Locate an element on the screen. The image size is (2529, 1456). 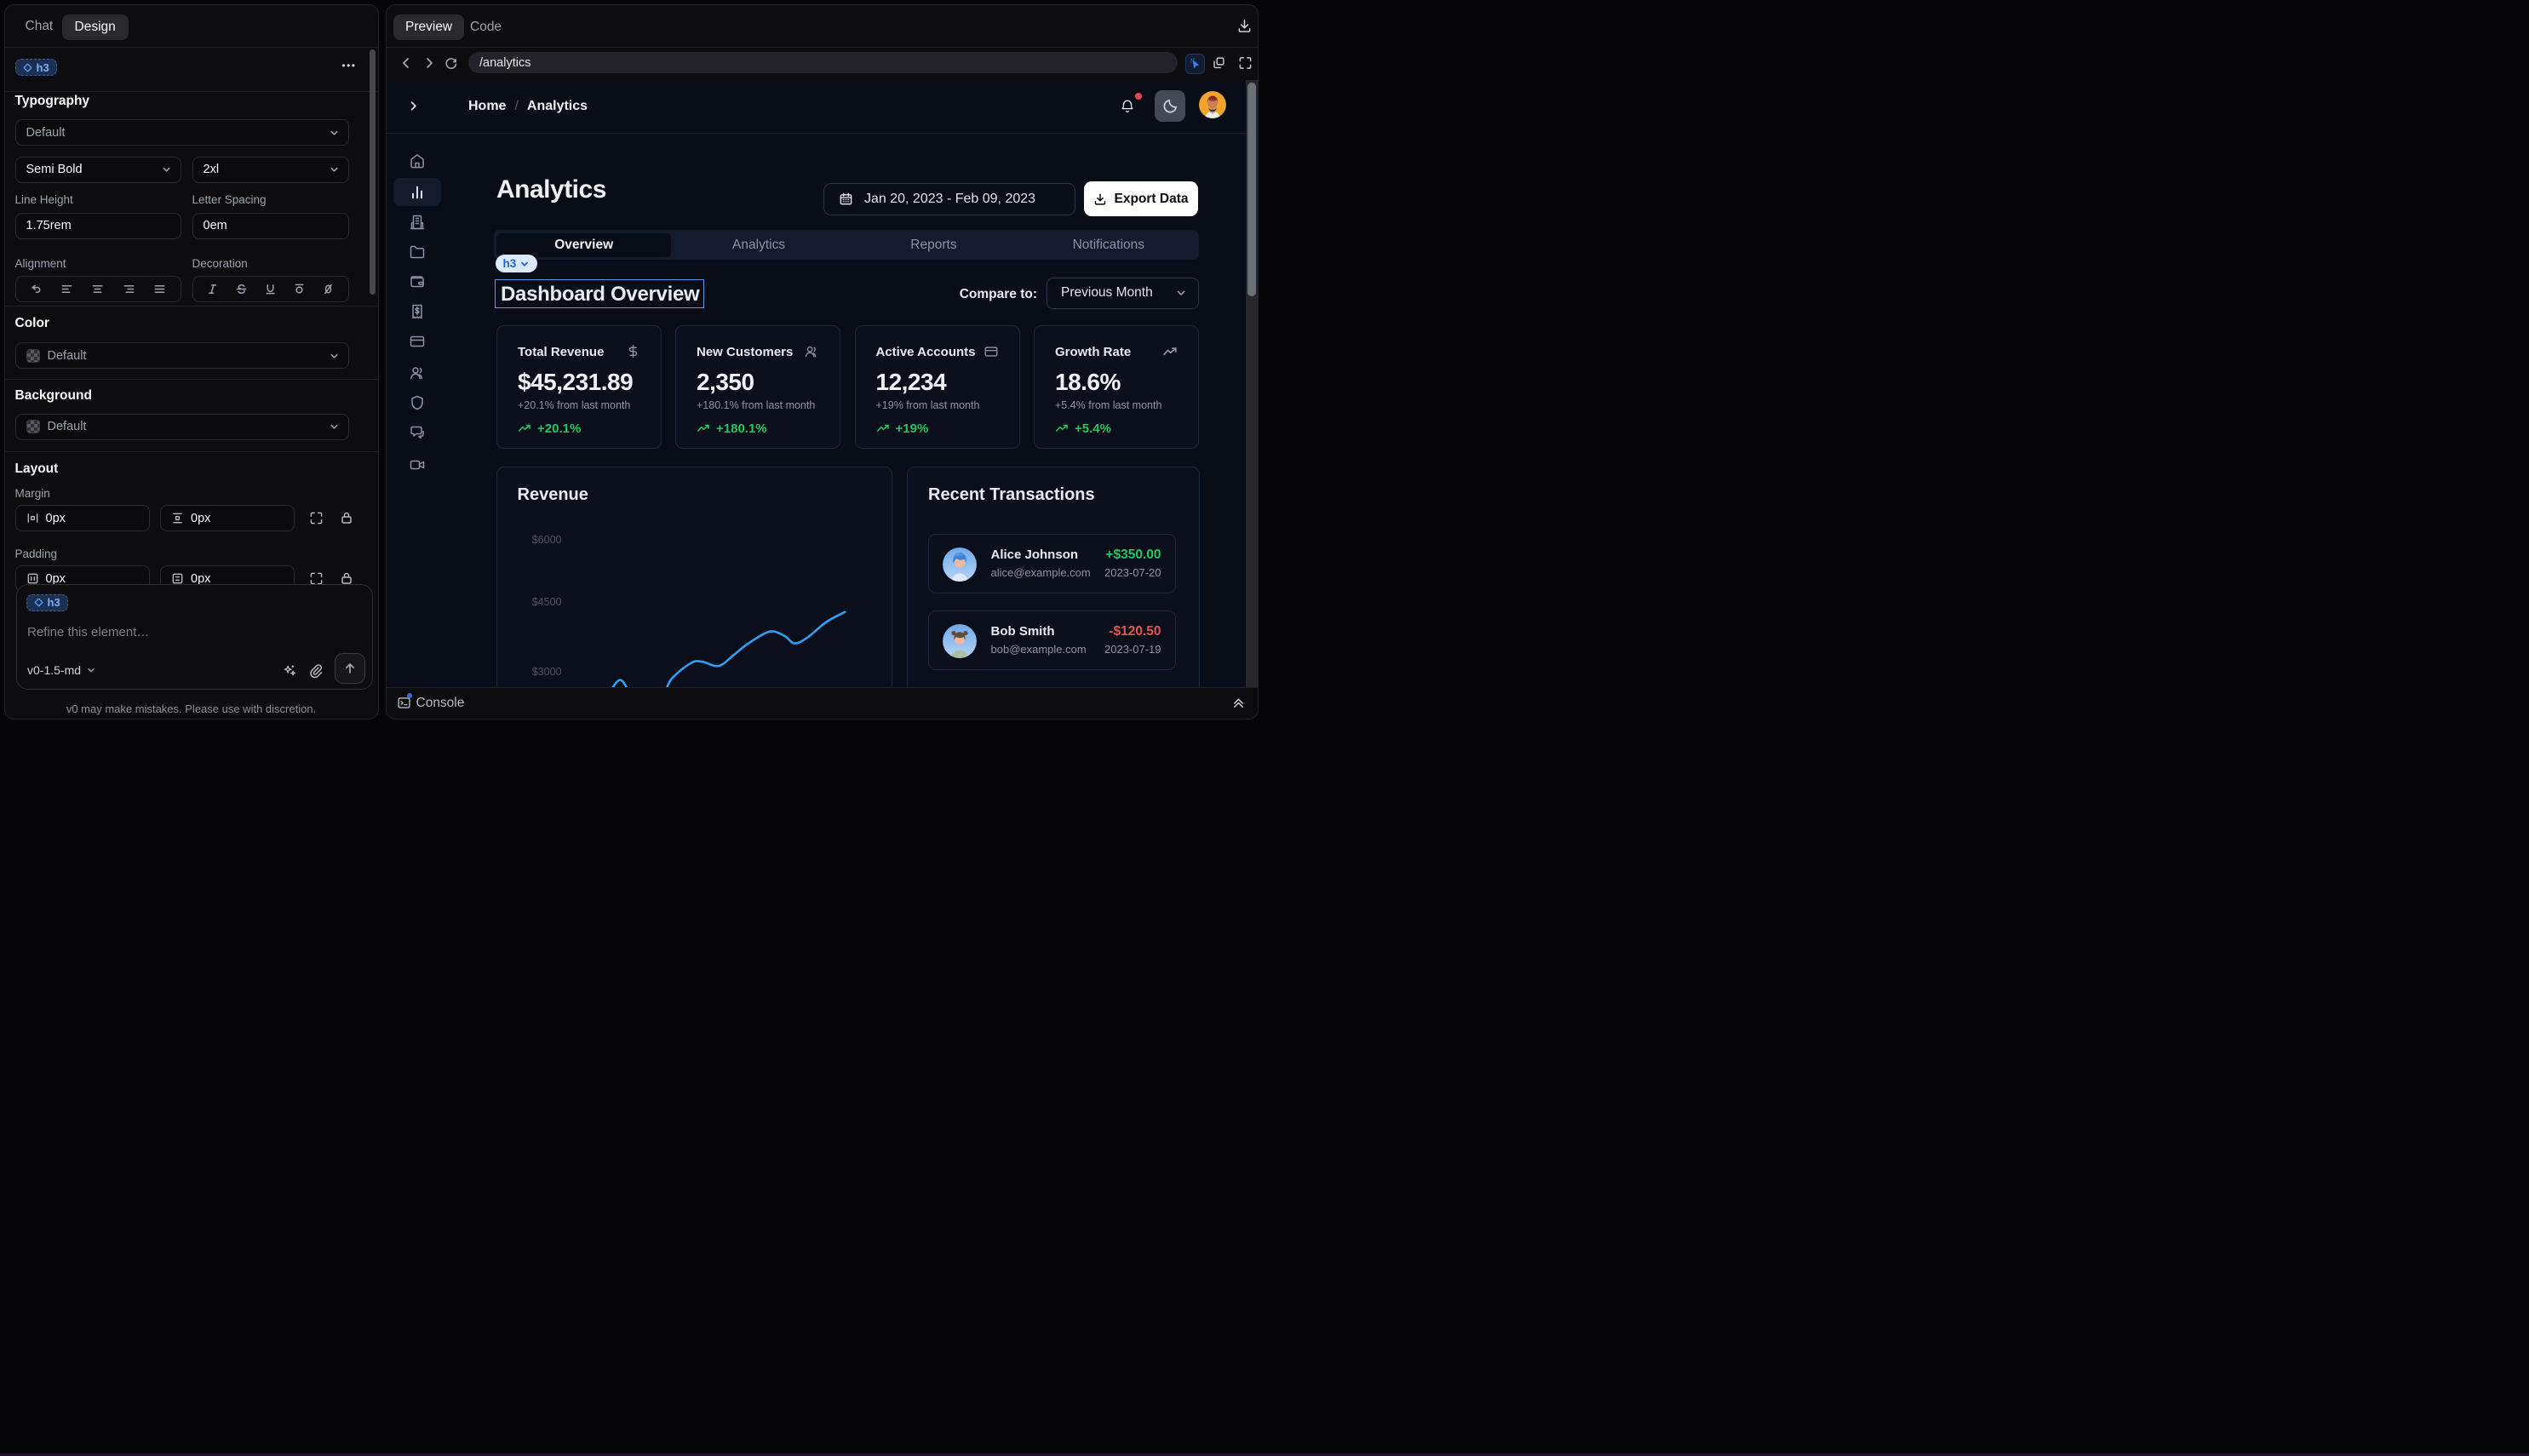
rail-billing is located at coordinates (417, 312).